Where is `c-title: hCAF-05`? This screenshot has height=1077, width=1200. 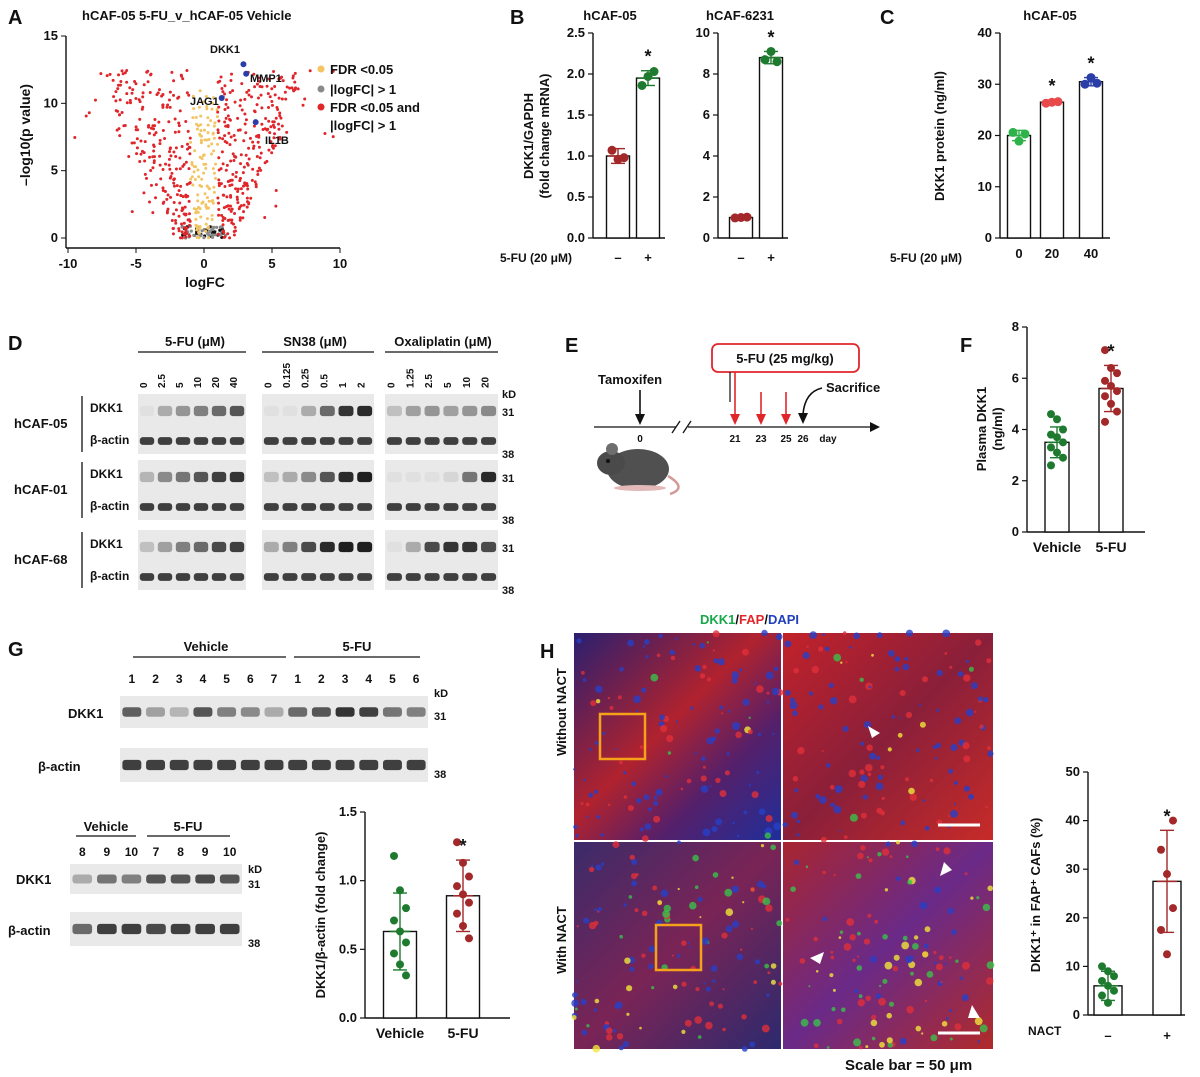 c-title: hCAF-05 is located at coordinates (1049, 15).